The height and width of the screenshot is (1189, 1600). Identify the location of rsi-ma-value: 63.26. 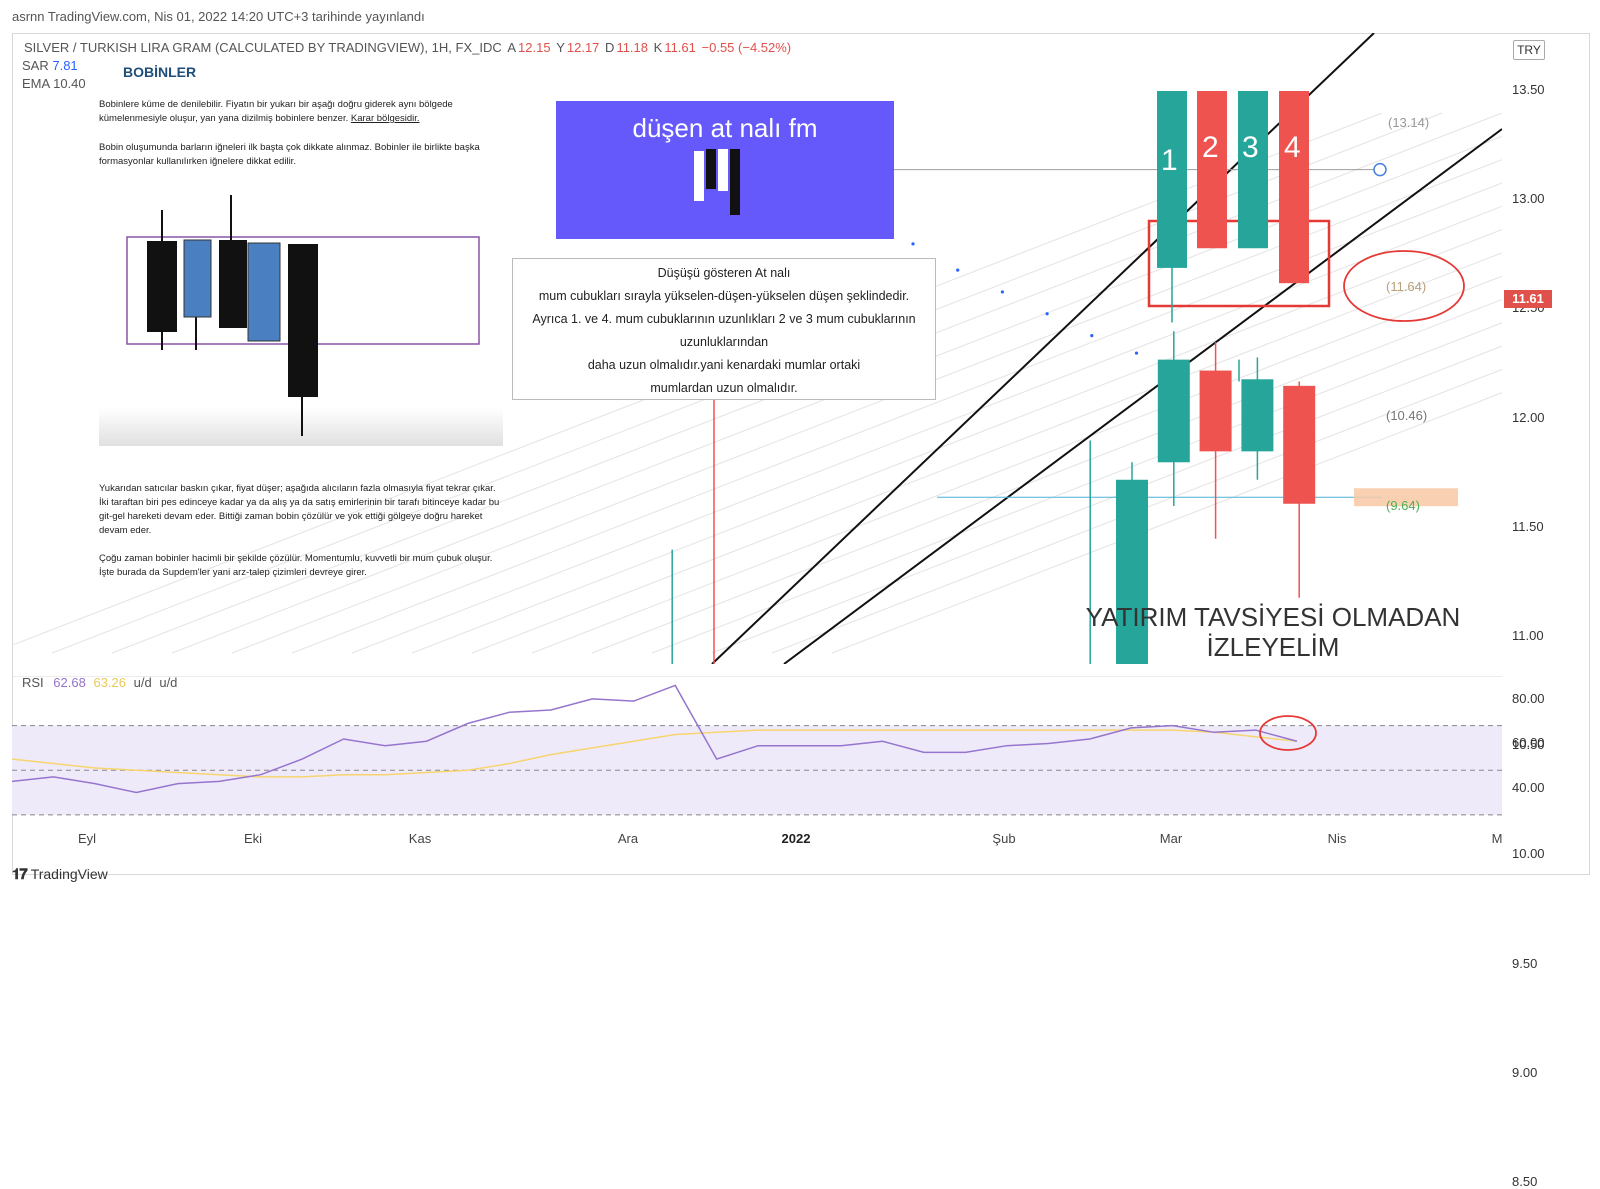
(110, 682).